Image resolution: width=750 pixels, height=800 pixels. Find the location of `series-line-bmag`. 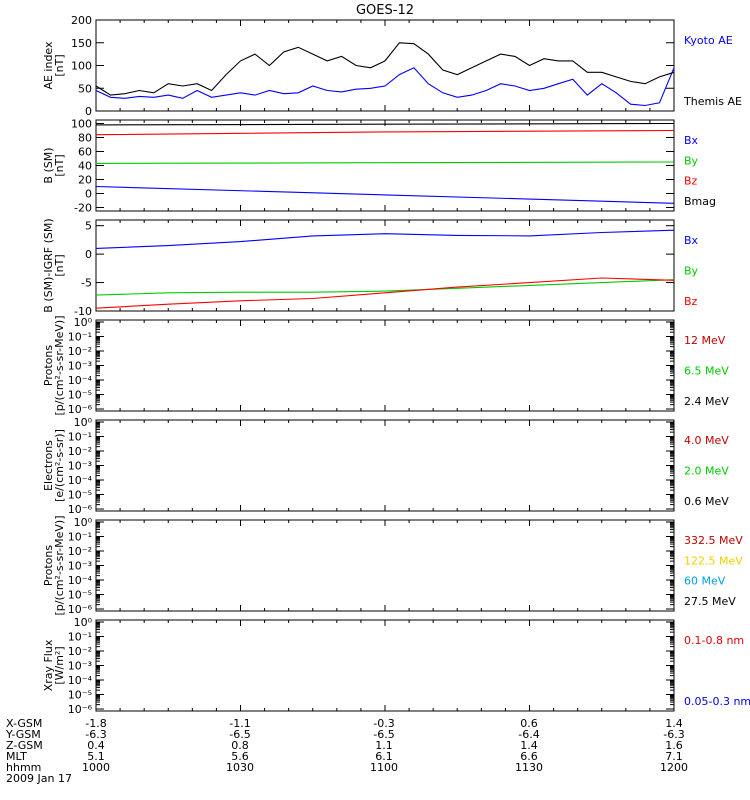

series-line-bmag is located at coordinates (385, 124).